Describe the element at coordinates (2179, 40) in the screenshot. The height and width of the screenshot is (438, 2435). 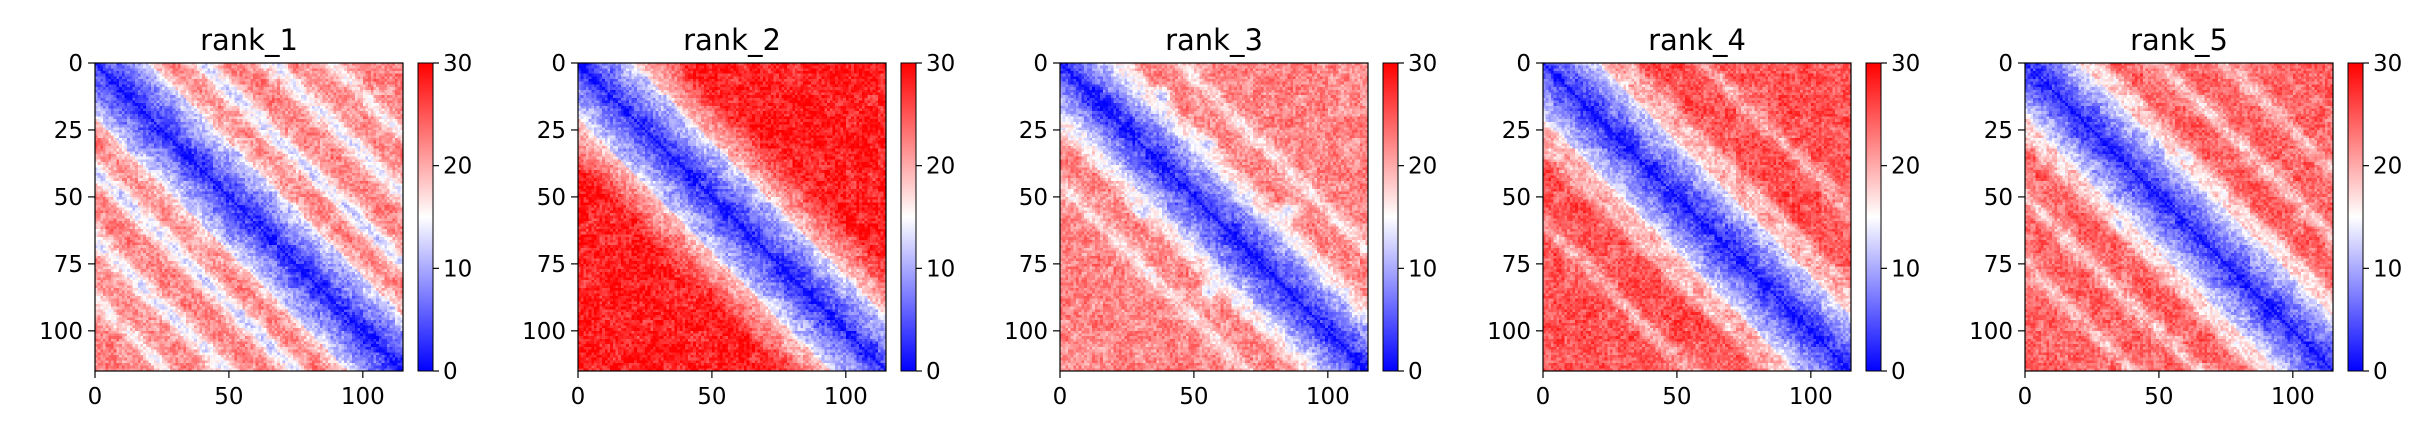
I see `panel-title: rank_5` at that location.